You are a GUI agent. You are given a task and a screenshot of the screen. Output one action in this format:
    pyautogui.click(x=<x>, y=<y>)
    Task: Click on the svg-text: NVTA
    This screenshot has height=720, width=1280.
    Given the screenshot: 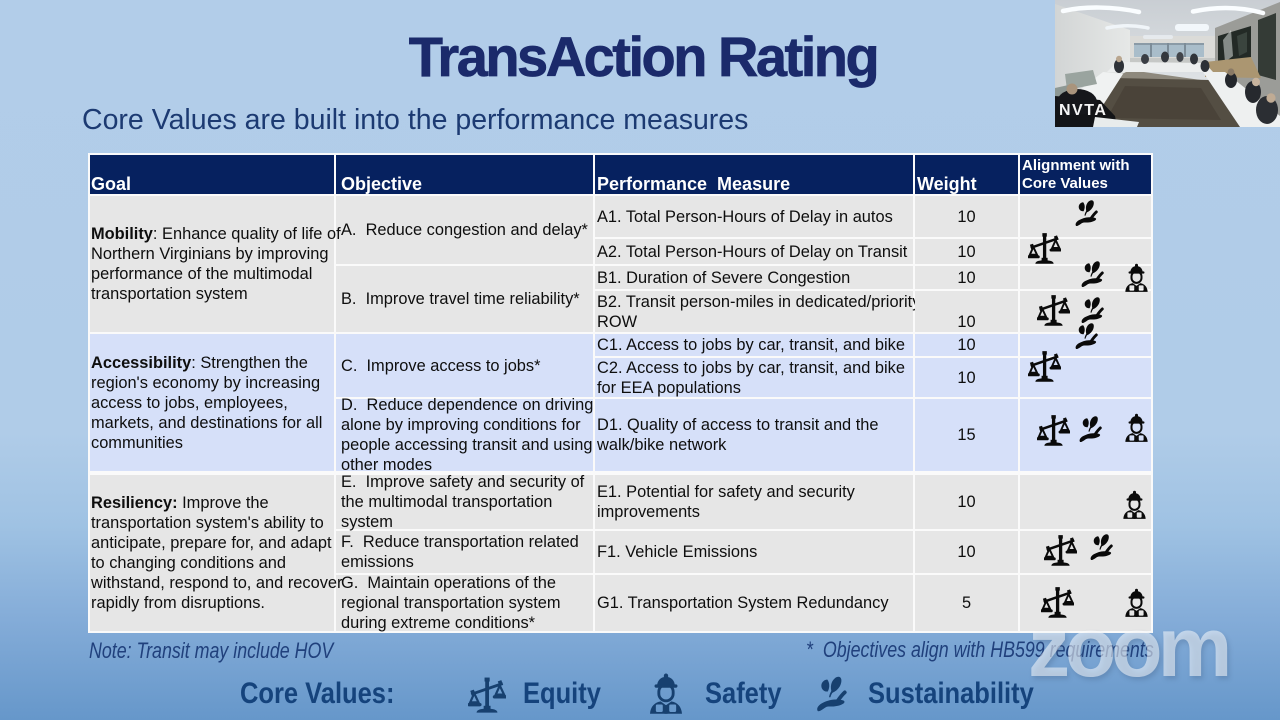 What is the action you would take?
    pyautogui.click(x=1083, y=110)
    